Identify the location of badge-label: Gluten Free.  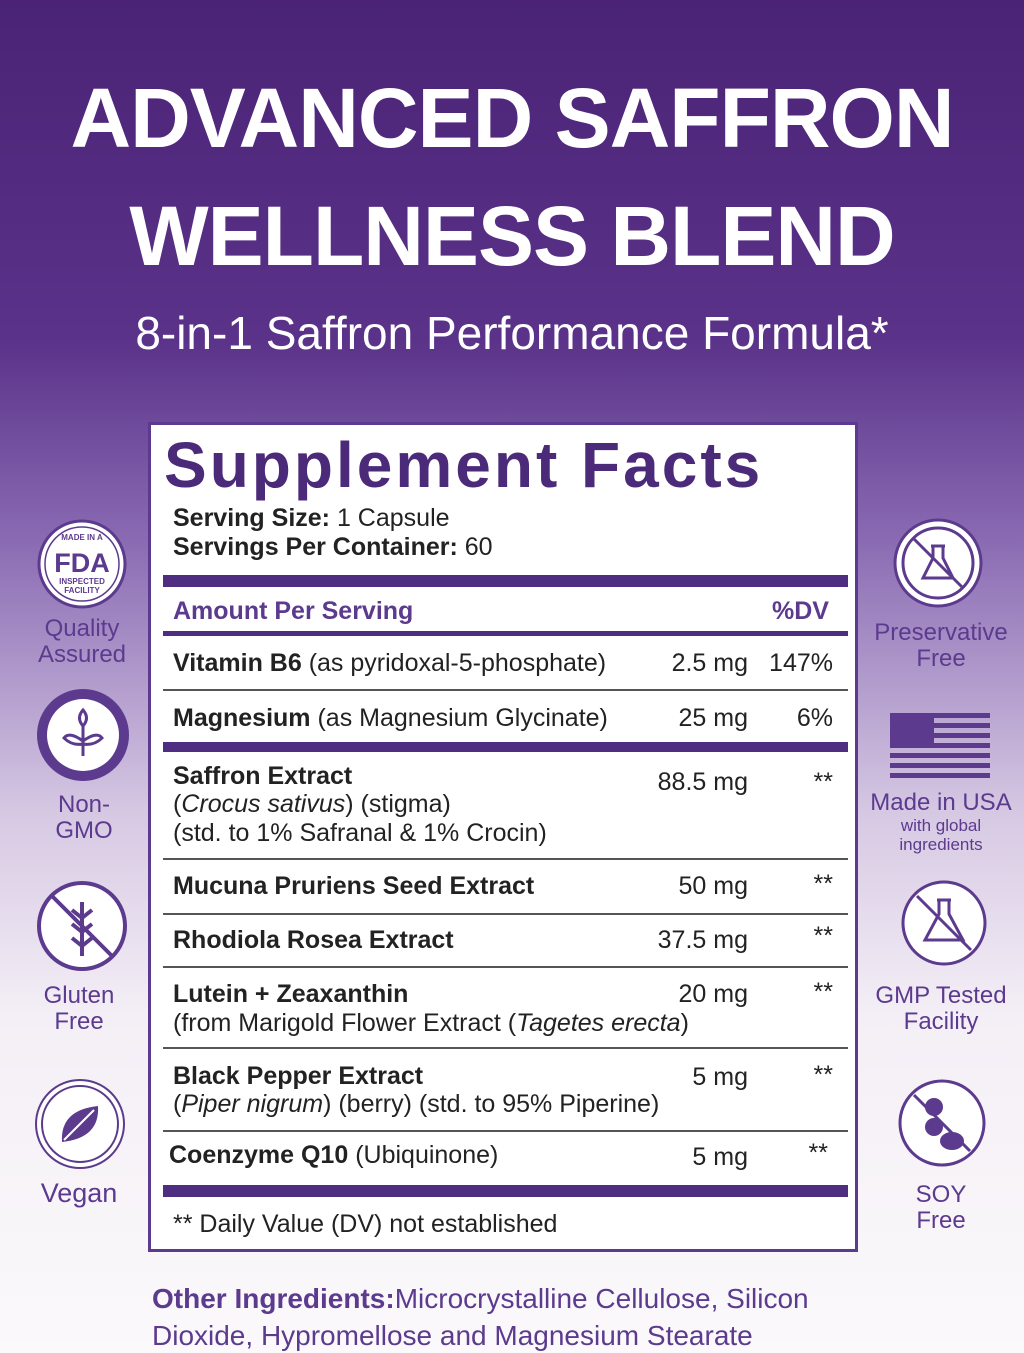
(79, 1009).